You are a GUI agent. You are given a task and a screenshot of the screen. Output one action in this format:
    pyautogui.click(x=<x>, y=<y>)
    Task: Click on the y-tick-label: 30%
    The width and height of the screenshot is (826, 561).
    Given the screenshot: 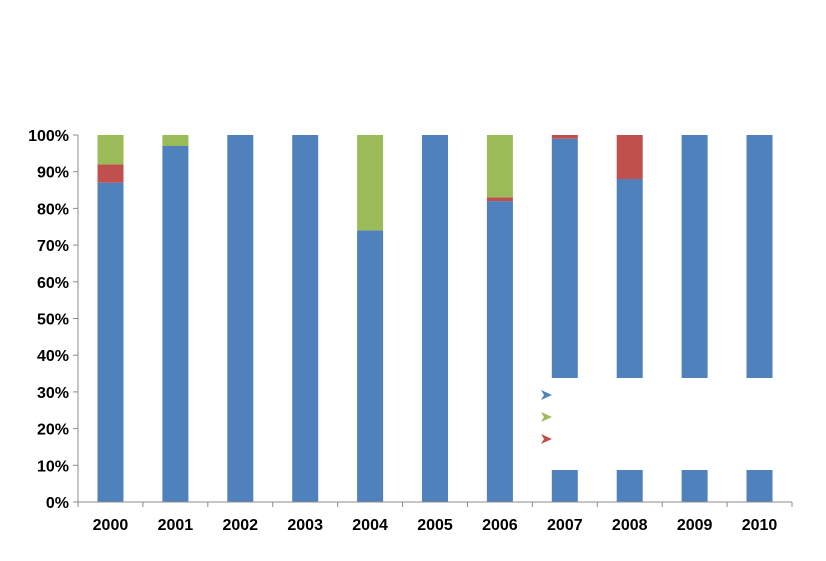 What is the action you would take?
    pyautogui.click(x=53, y=393)
    